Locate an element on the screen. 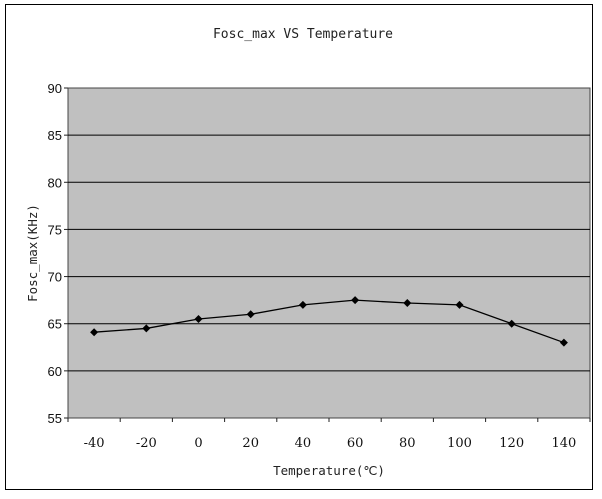 This screenshot has height=499, width=602. x-tick-label: -20 is located at coordinates (146, 443).